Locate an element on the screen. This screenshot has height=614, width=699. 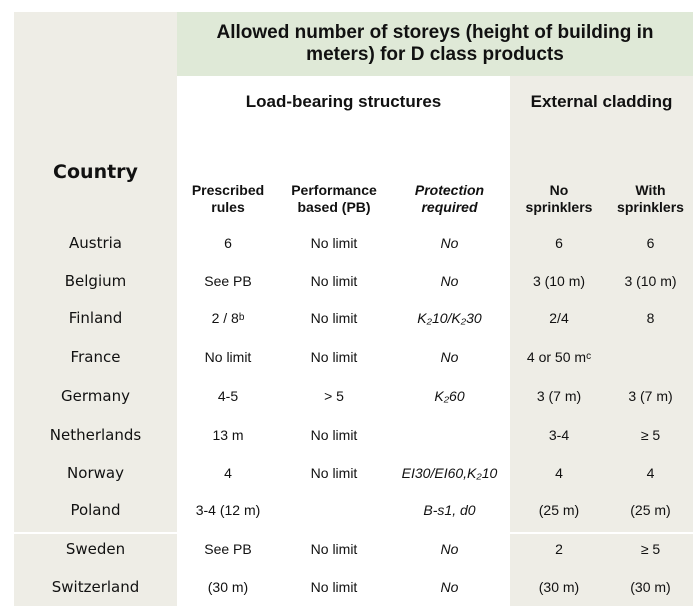
no-sprinklers-cell: 6 is located at coordinates (559, 243).